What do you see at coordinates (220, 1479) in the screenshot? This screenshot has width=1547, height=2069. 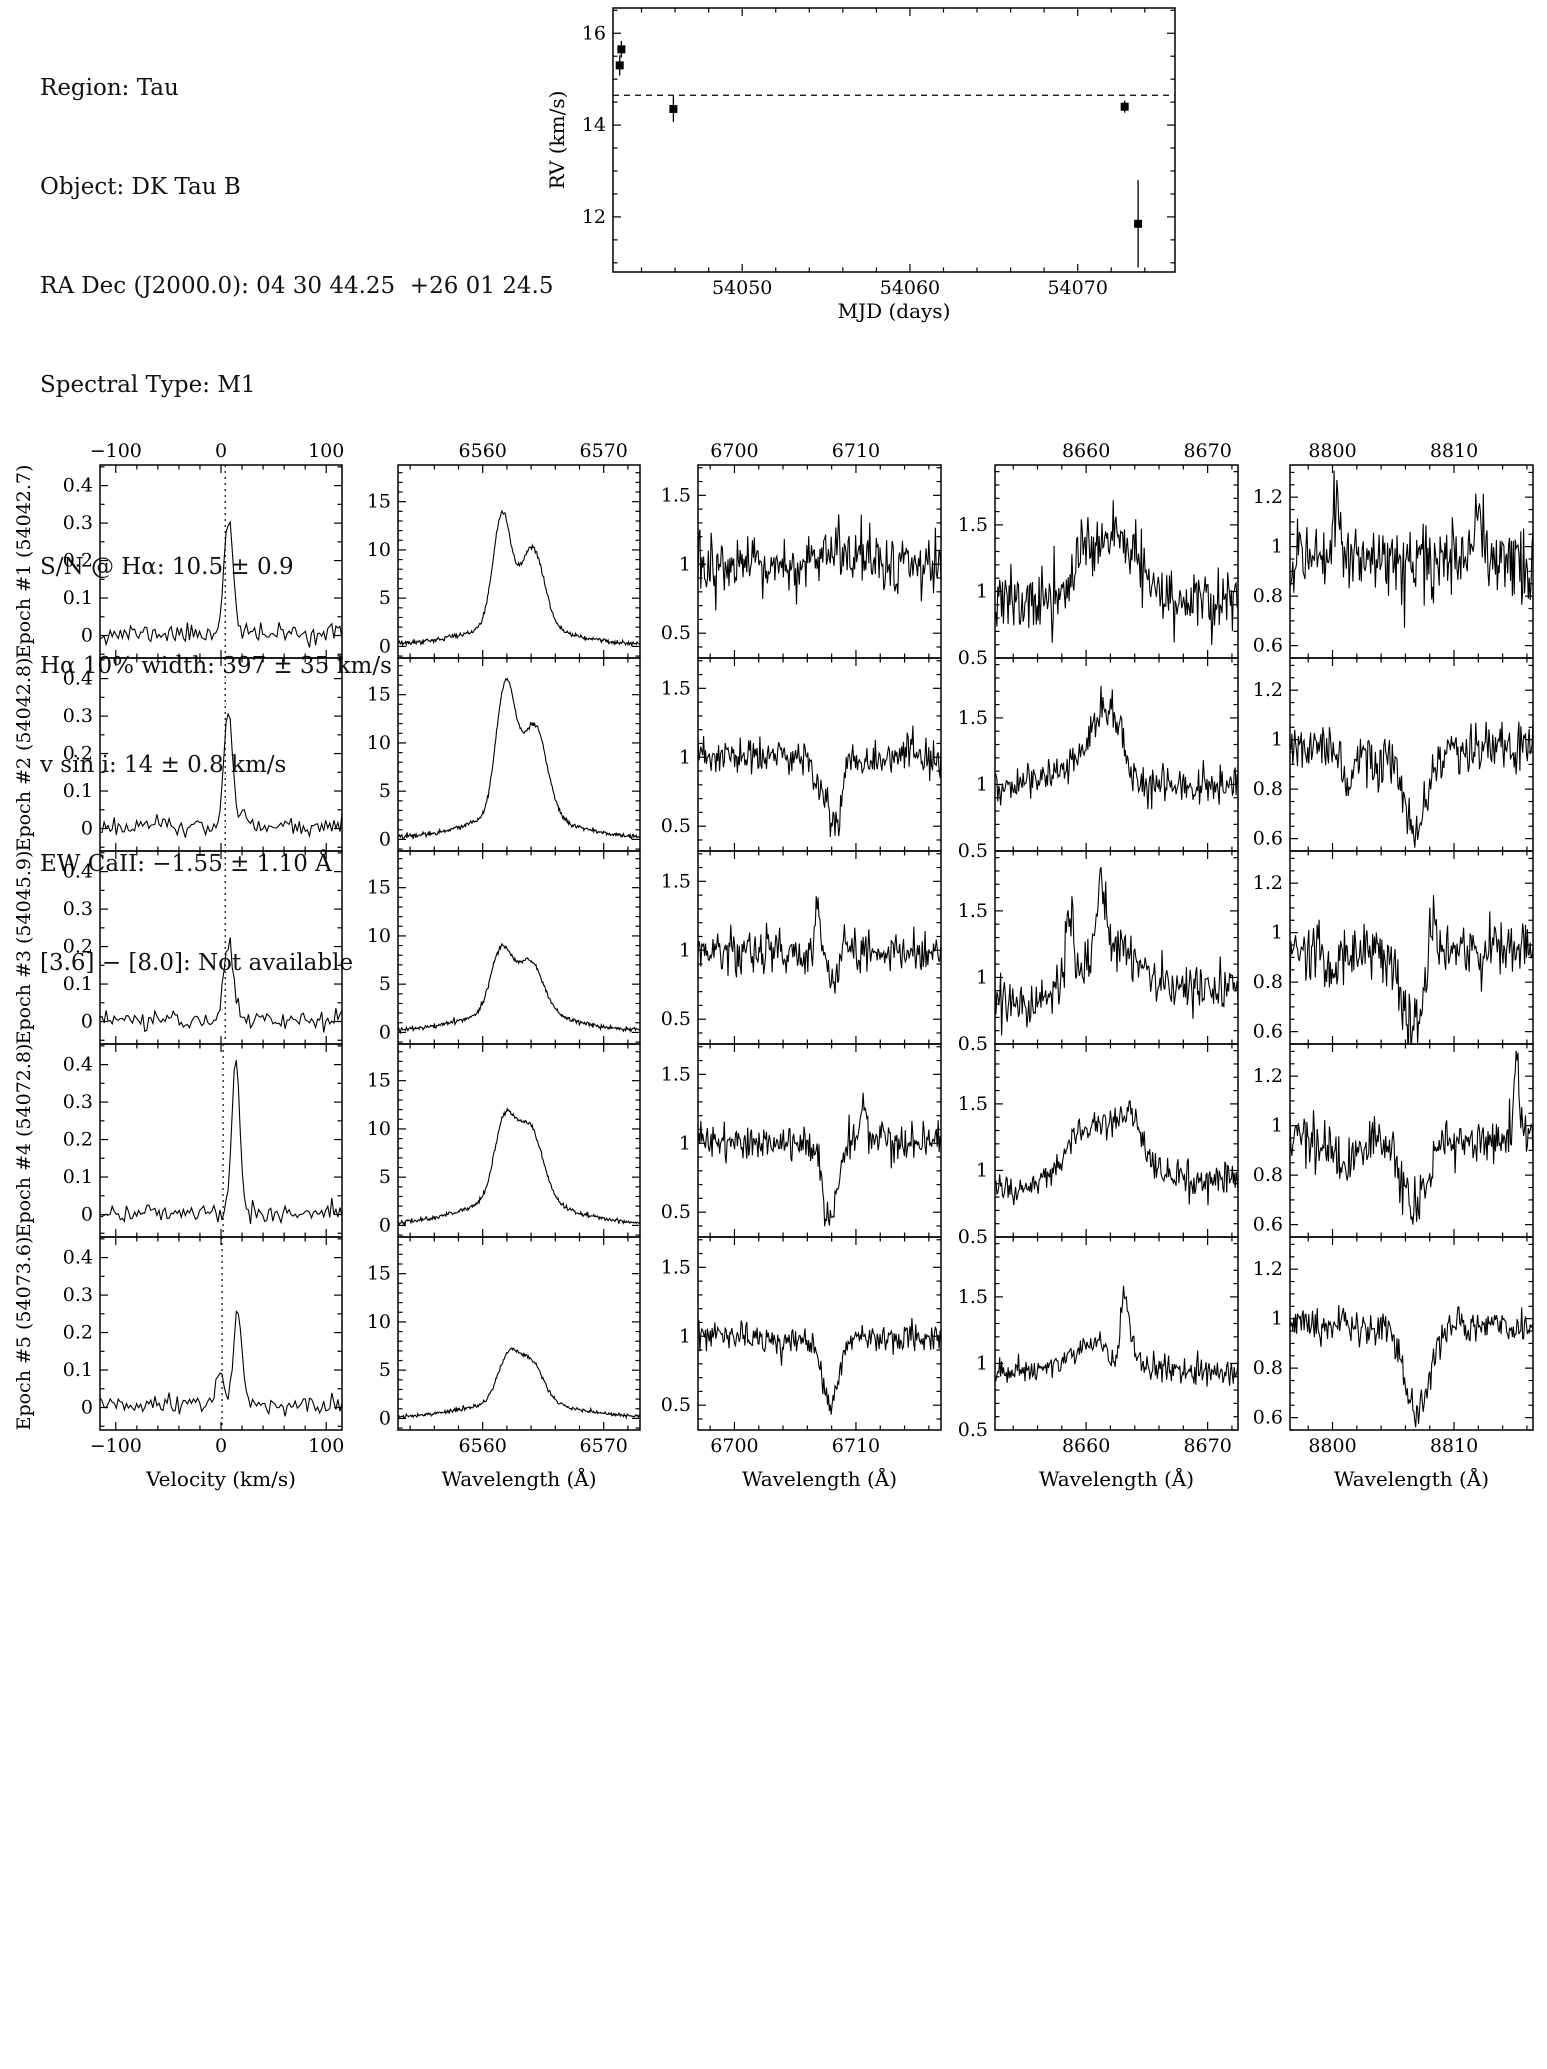 I see `grid-xlabel: Velocity (km/s)` at bounding box center [220, 1479].